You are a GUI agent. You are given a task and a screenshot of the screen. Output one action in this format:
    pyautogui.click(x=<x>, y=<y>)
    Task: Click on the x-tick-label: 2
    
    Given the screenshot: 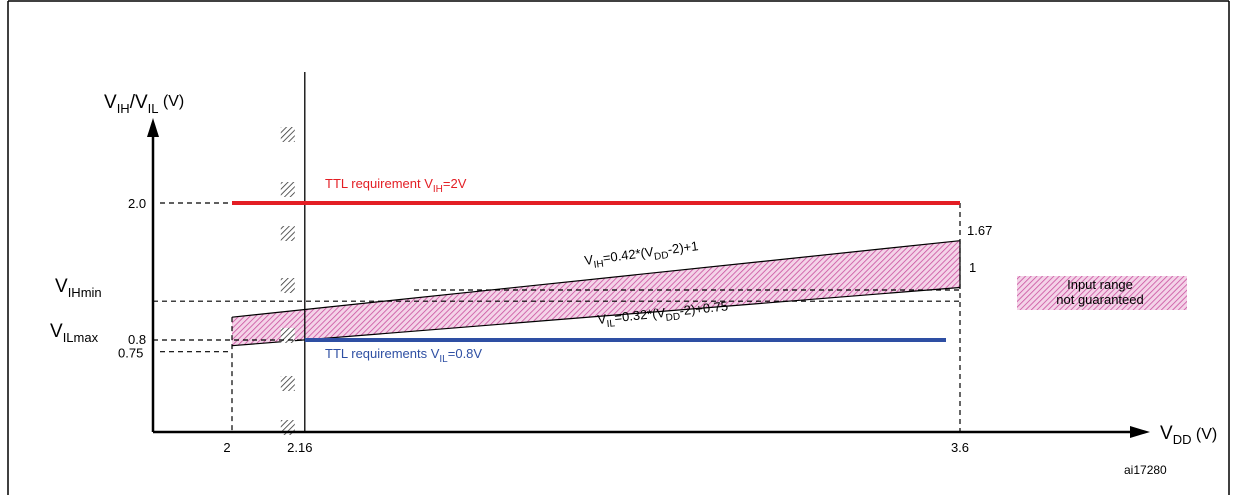 What is the action you would take?
    pyautogui.click(x=226, y=447)
    